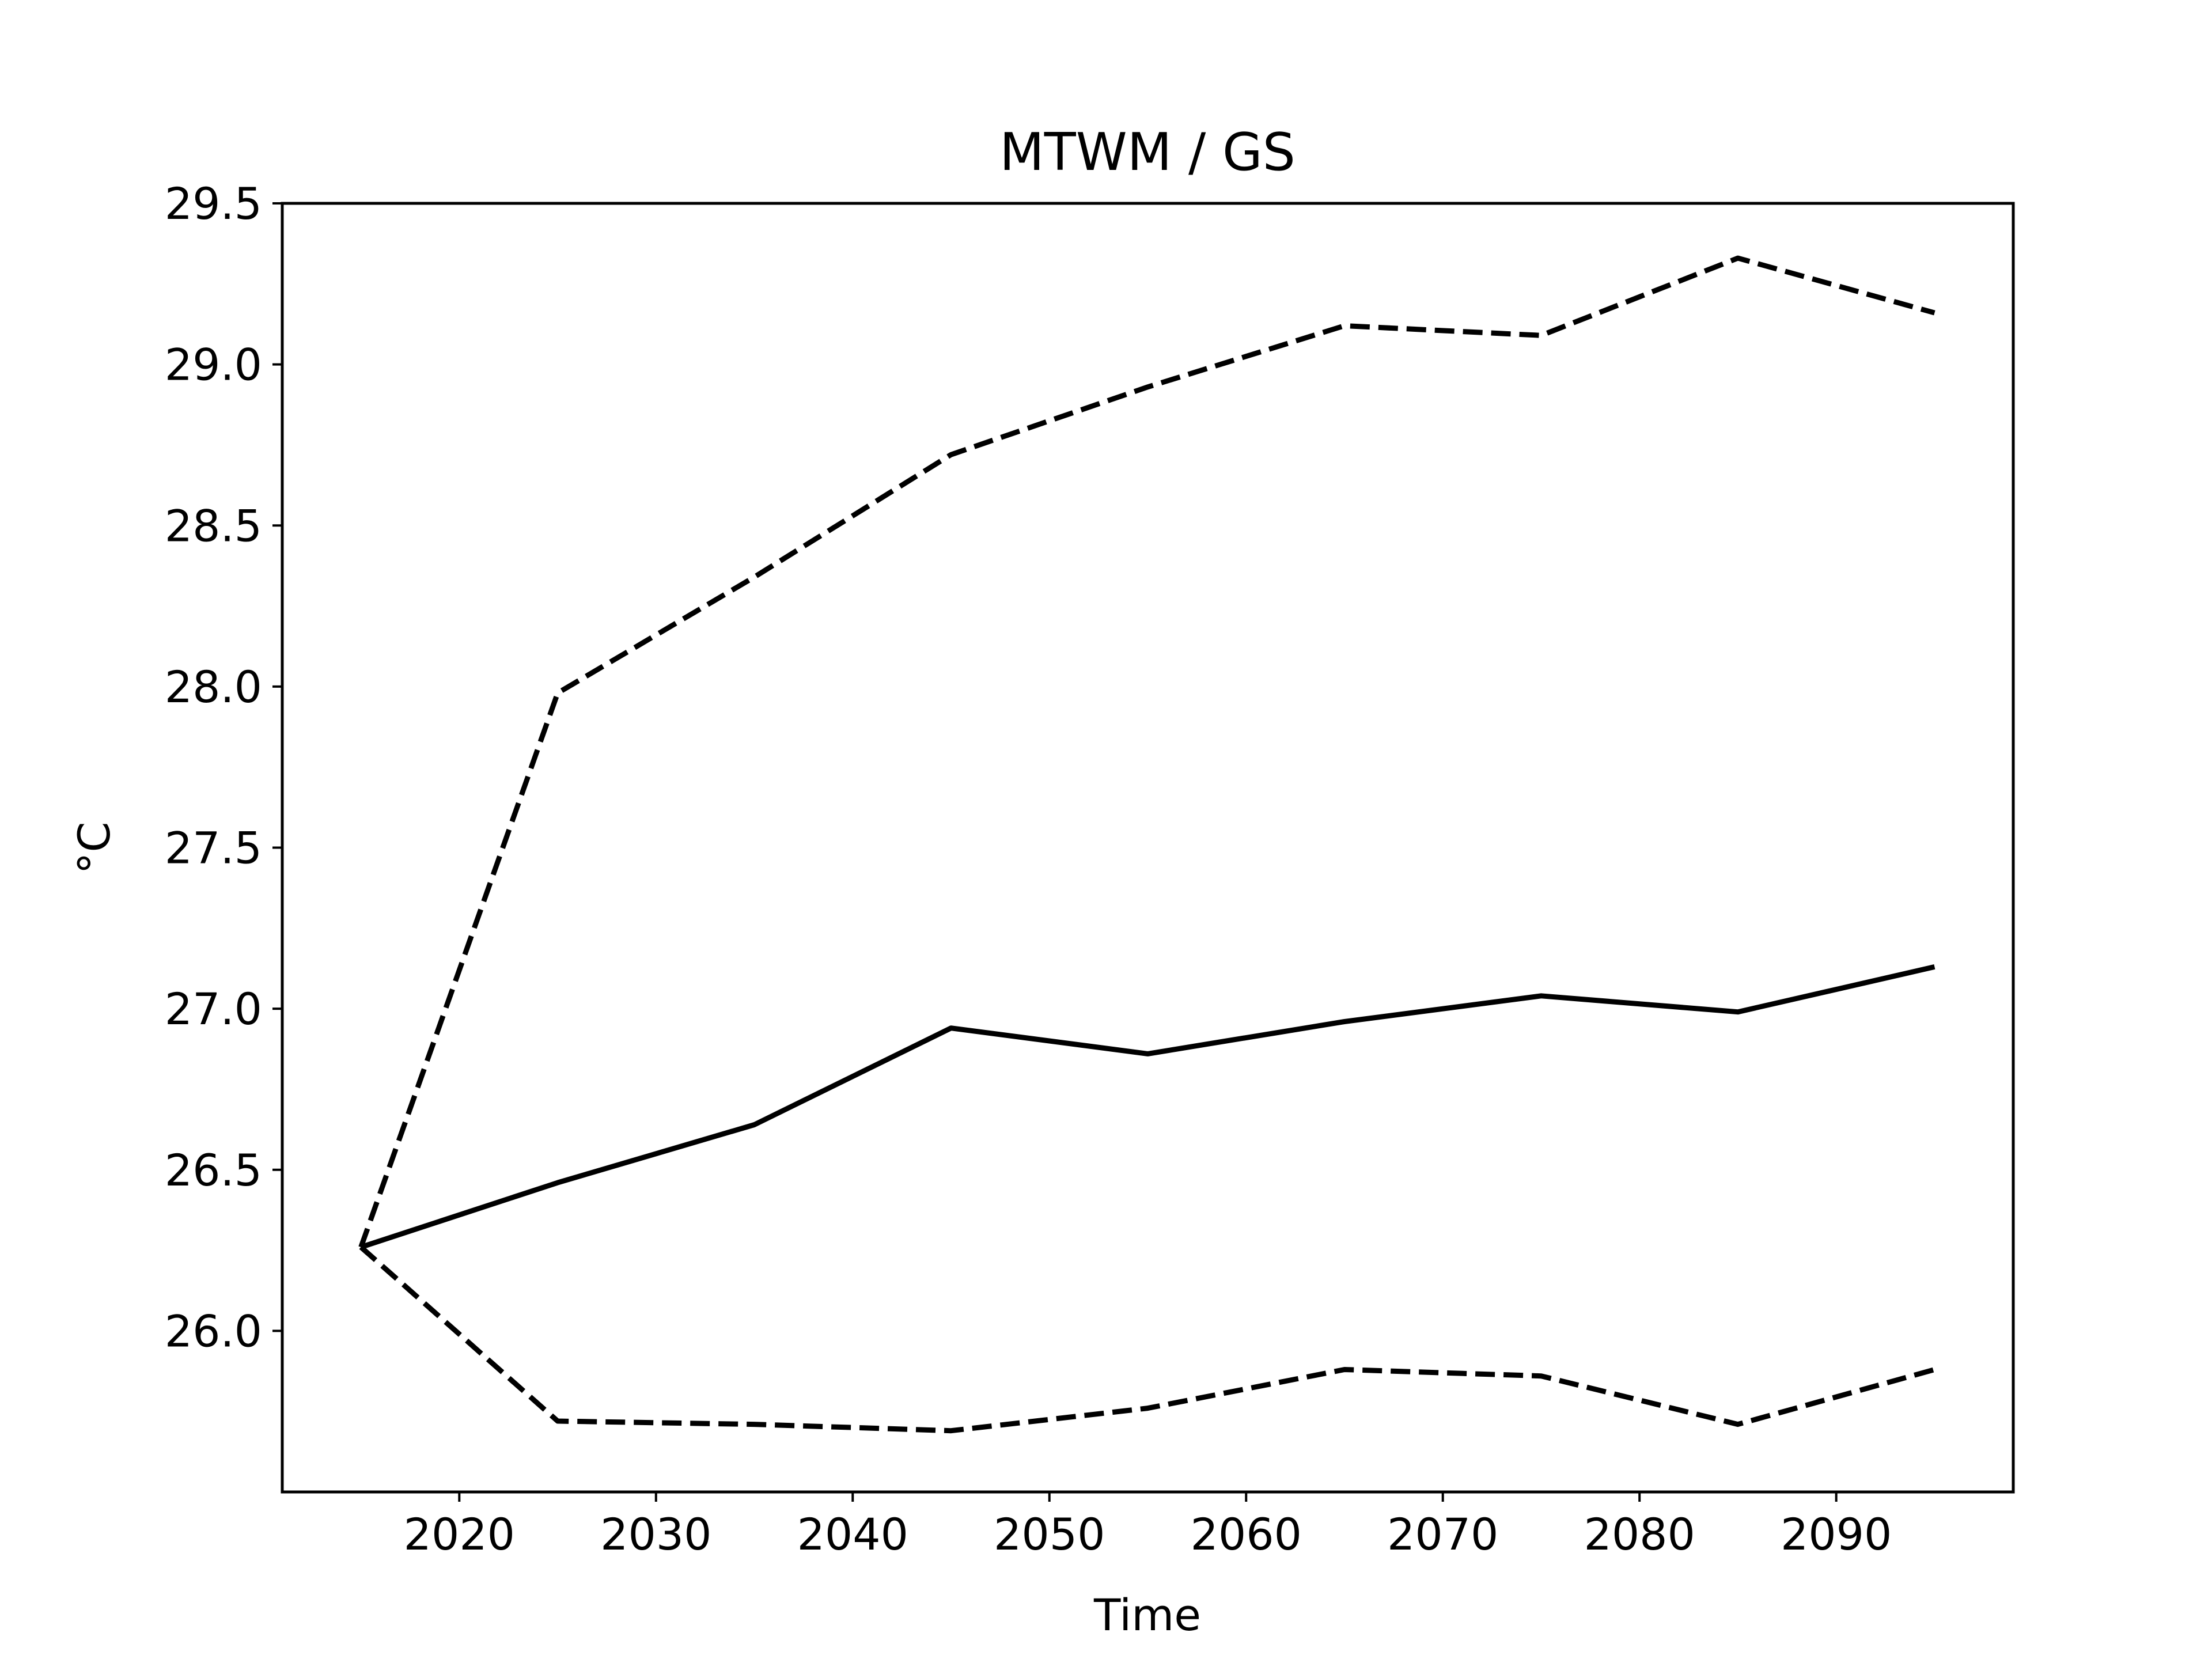 This screenshot has width=2212, height=1659. Describe the element at coordinates (1443, 1534) in the screenshot. I see `x-tick-label: 2070` at that location.